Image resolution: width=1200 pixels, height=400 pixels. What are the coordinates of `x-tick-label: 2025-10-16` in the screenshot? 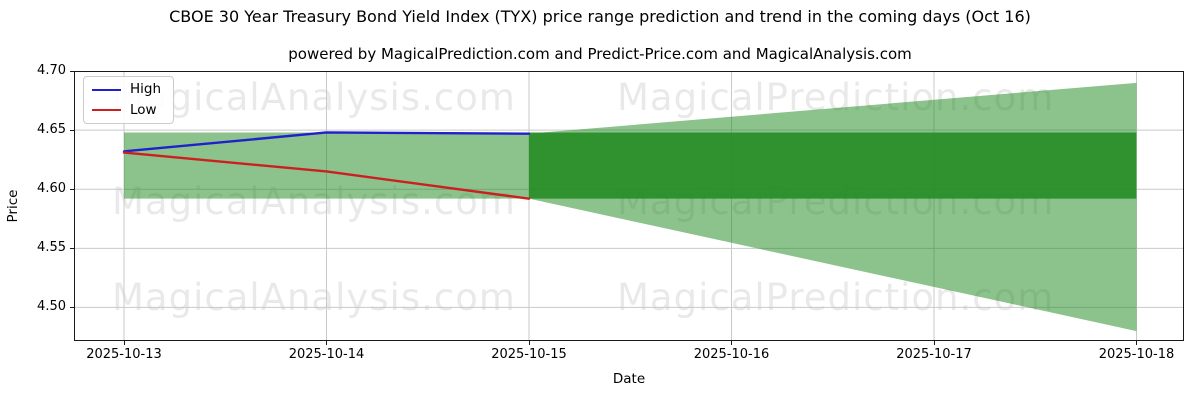 It's located at (731, 354).